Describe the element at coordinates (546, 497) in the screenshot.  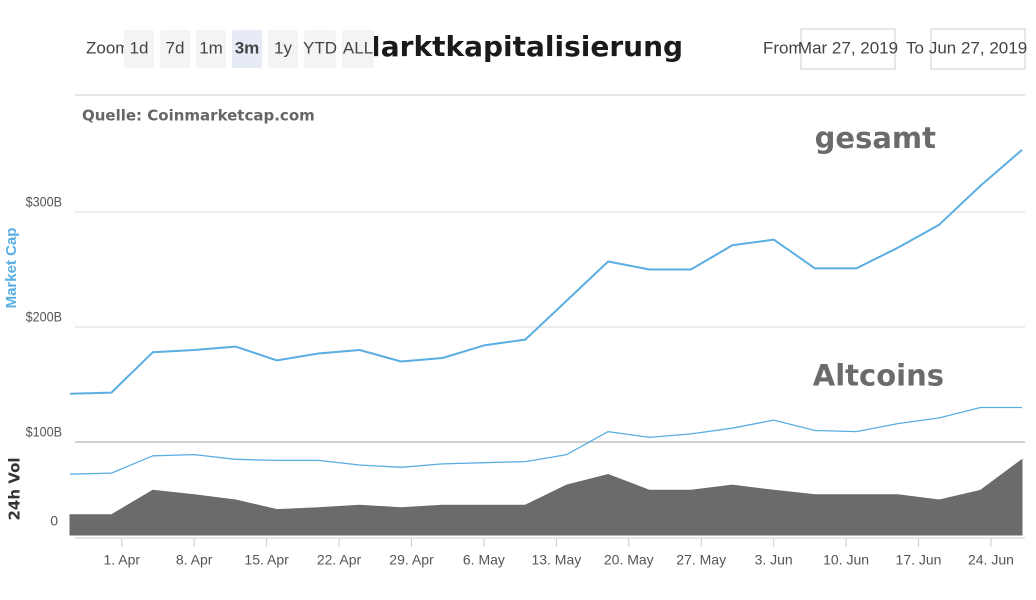
I see `volume-area` at that location.